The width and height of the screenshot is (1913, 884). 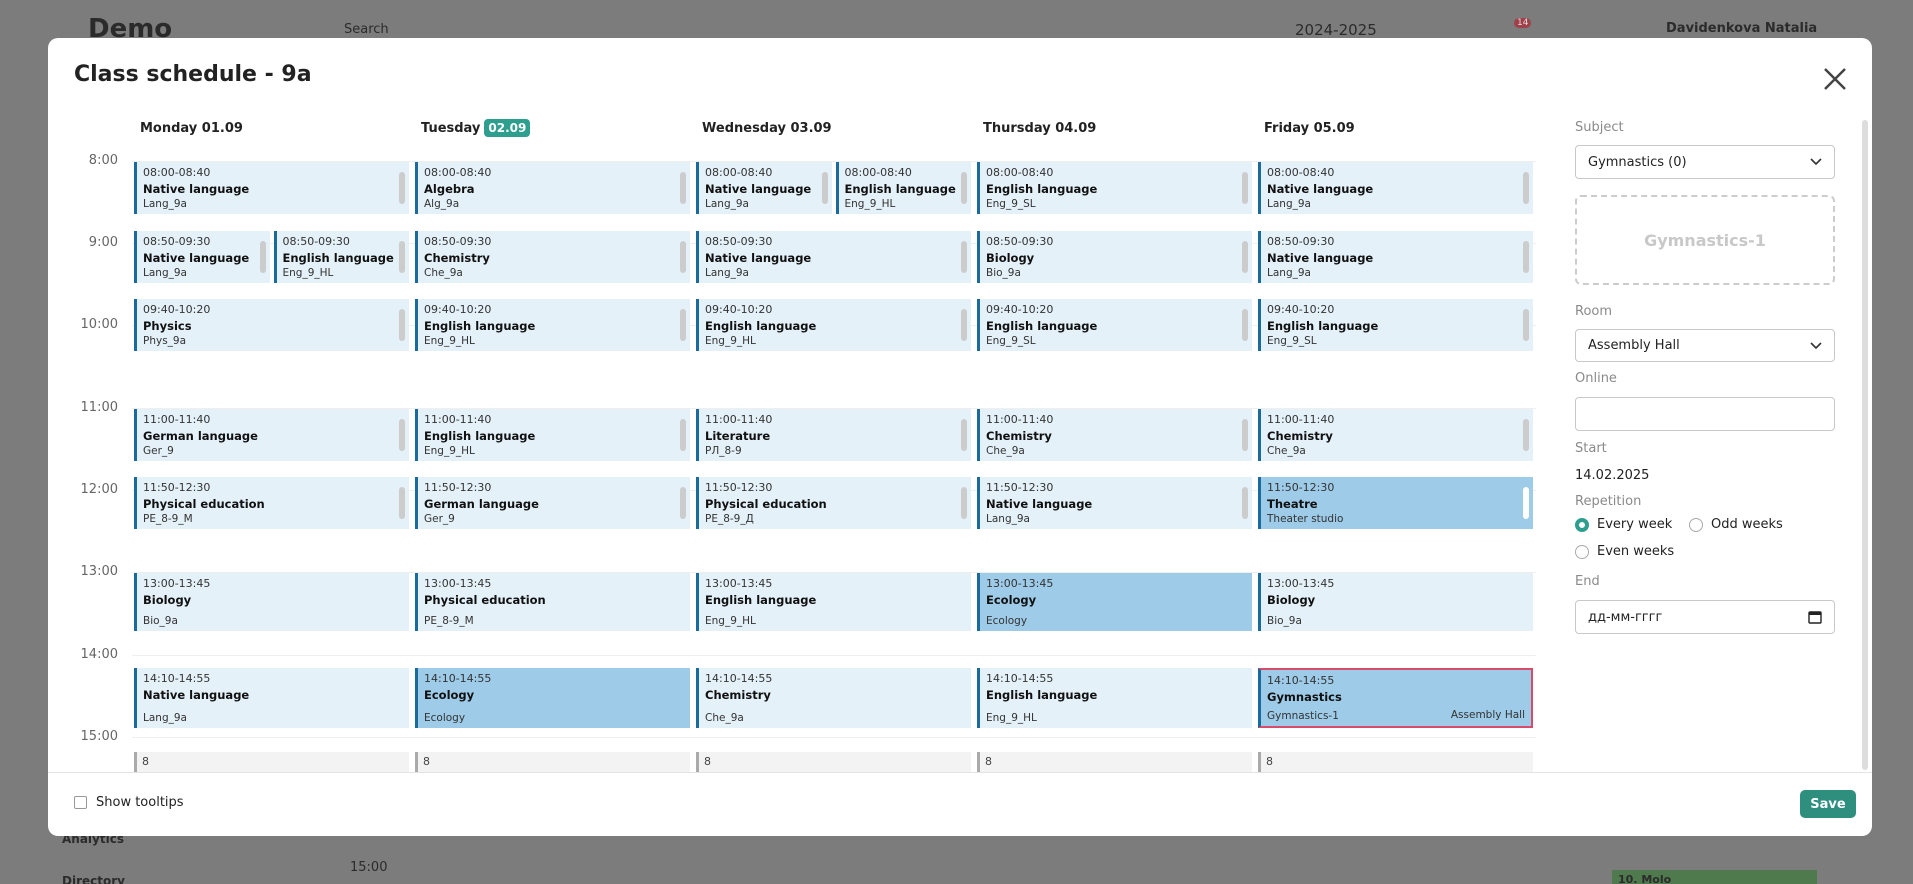 I want to click on lesson: 11:00-11:40 German language Ger_9, so click(x=271, y=435).